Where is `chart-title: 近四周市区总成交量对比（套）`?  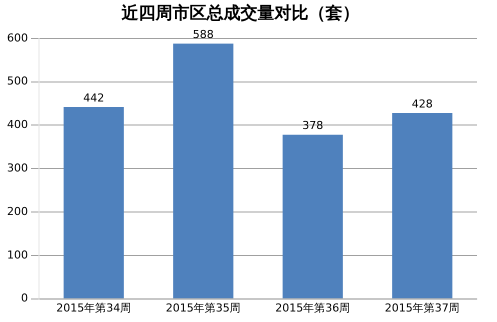
chart-title: 近四周市区总成交量对比（套） is located at coordinates (240, 14).